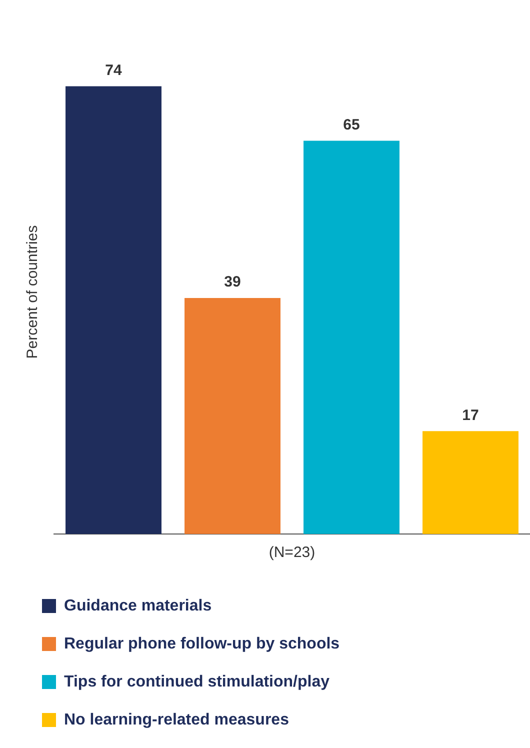 This screenshot has width=530, height=748. What do you see at coordinates (138, 605) in the screenshot?
I see `legend-label: Guidance materials` at bounding box center [138, 605].